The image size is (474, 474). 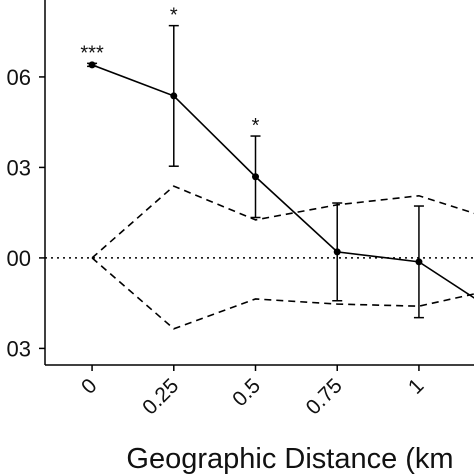 What do you see at coordinates (160, 396) in the screenshot?
I see `x-tick-label: 0.25` at bounding box center [160, 396].